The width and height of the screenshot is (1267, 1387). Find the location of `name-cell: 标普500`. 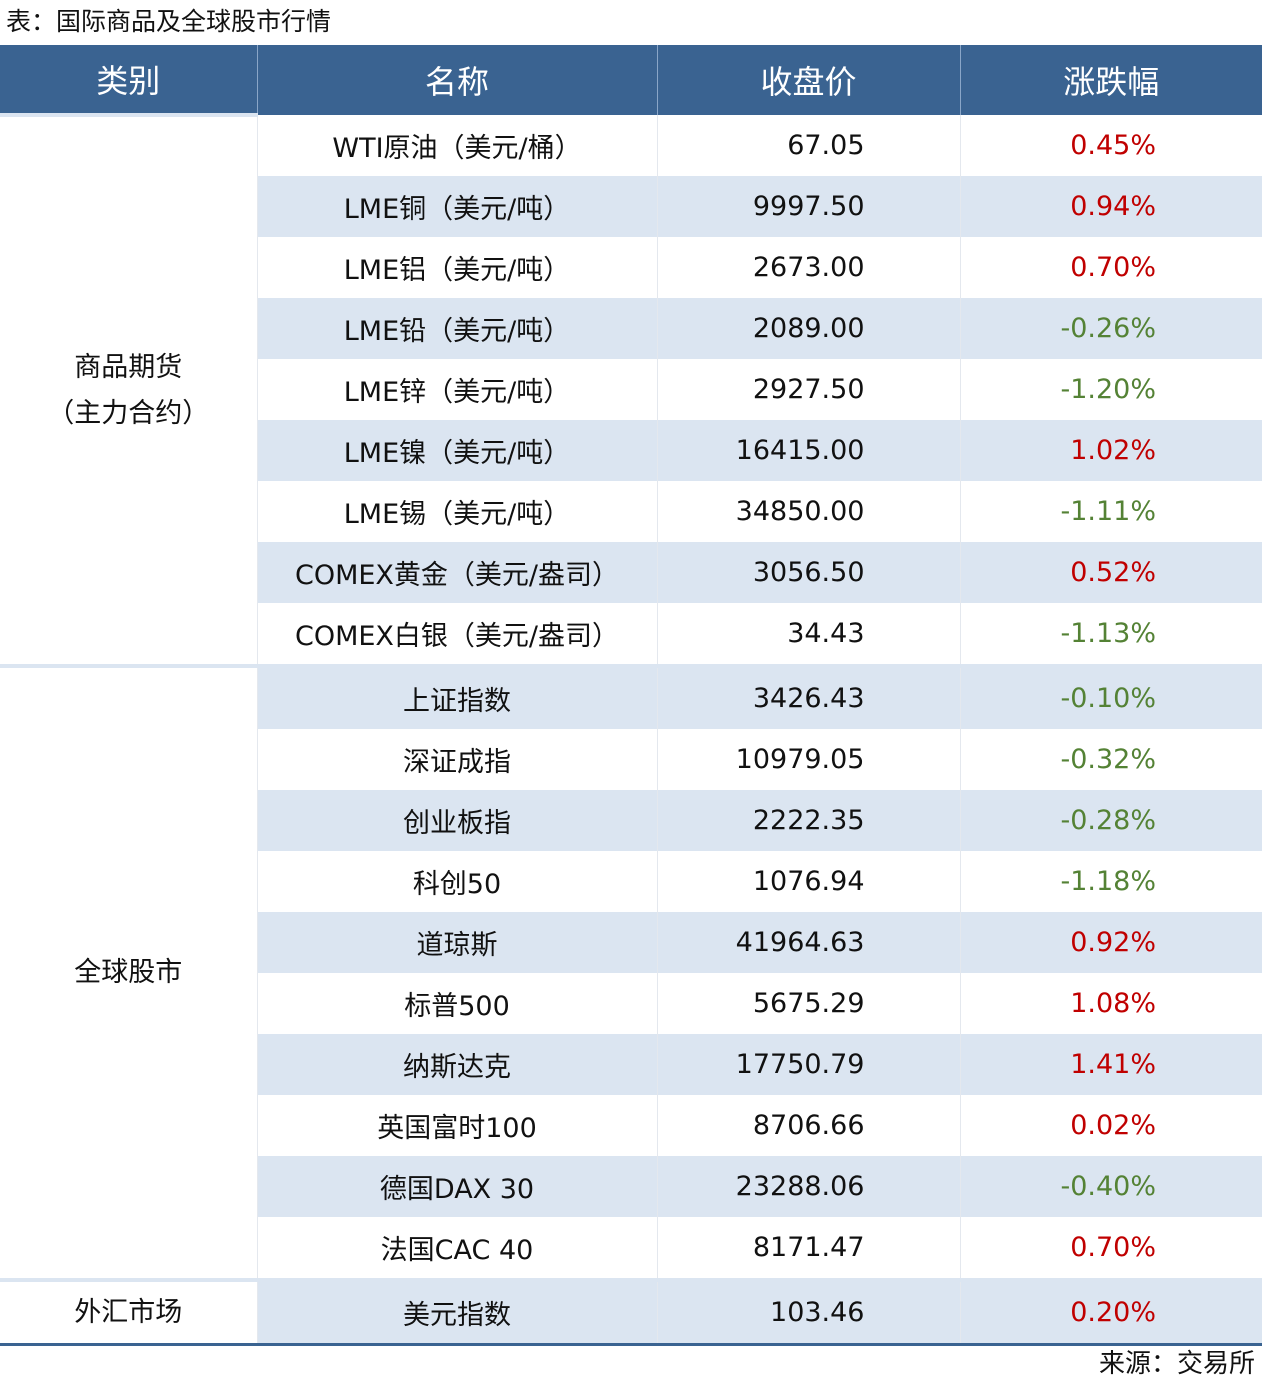

name-cell: 标普500 is located at coordinates (457, 1003).